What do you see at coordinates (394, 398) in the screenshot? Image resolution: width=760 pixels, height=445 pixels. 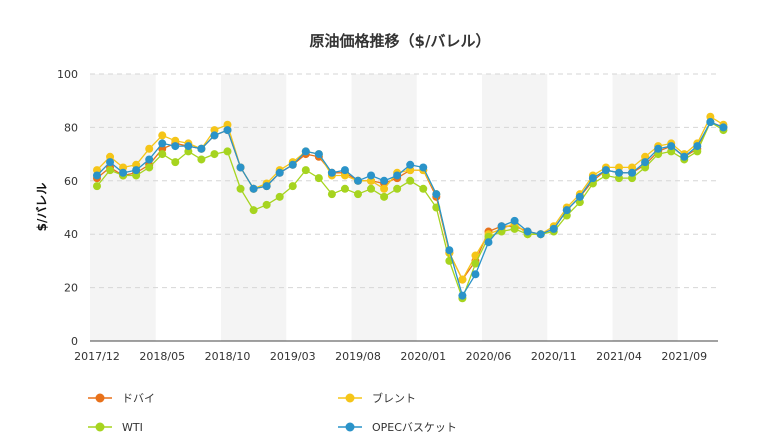 I see `legend-label: ブレント` at bounding box center [394, 398].